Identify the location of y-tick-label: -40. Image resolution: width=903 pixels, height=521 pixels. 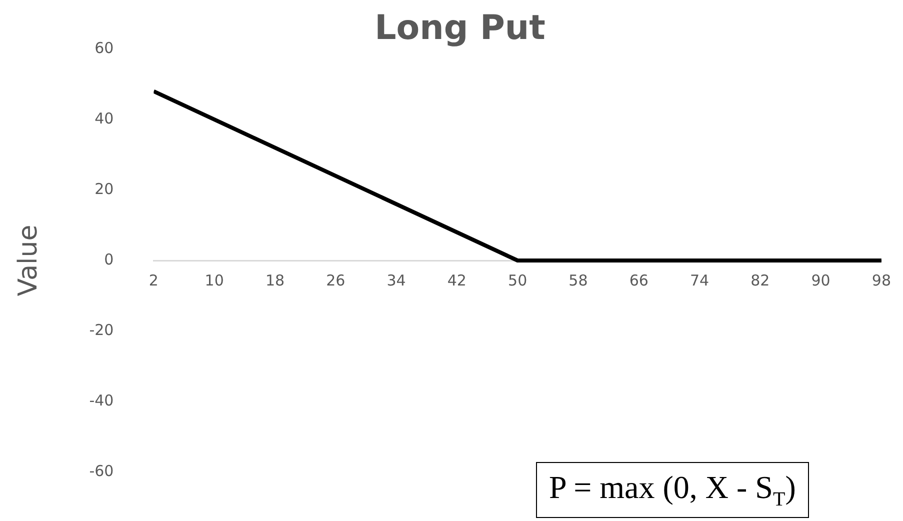
(101, 400).